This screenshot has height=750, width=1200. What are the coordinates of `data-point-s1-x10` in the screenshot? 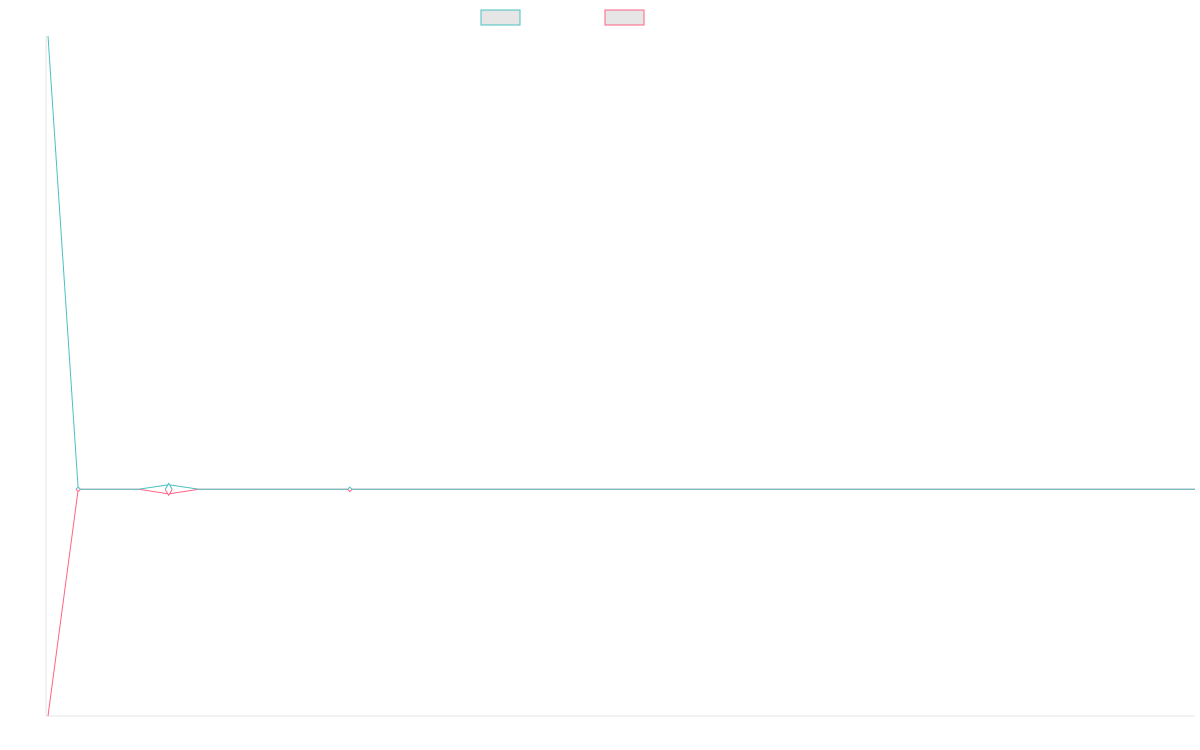 It's located at (350, 488).